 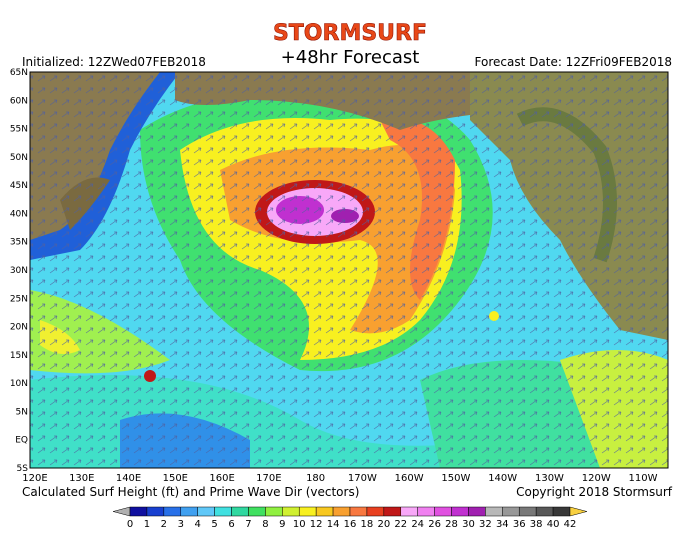 What do you see at coordinates (147, 524) in the screenshot?
I see `colorbar-label: 1` at bounding box center [147, 524].